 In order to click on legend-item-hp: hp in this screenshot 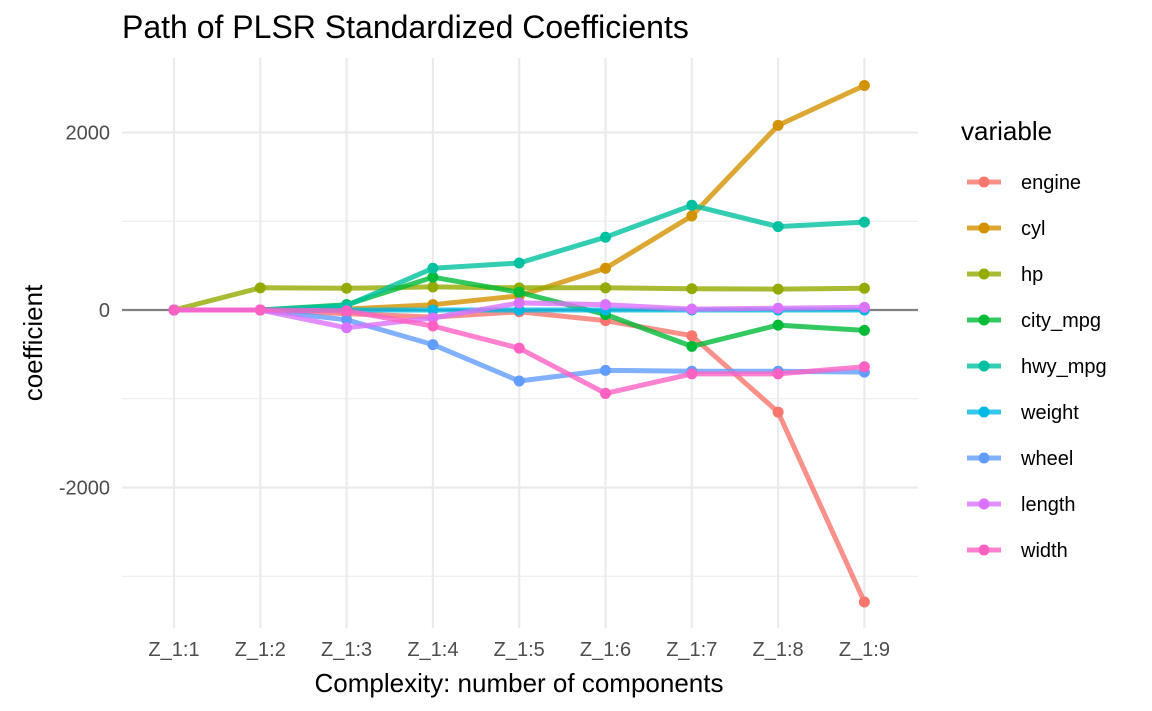, I will do `click(1005, 275)`.